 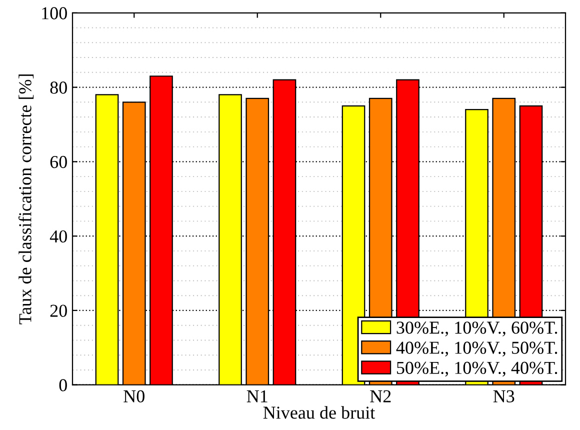 What do you see at coordinates (380, 396) in the screenshot?
I see `x-tick-label: N2` at bounding box center [380, 396].